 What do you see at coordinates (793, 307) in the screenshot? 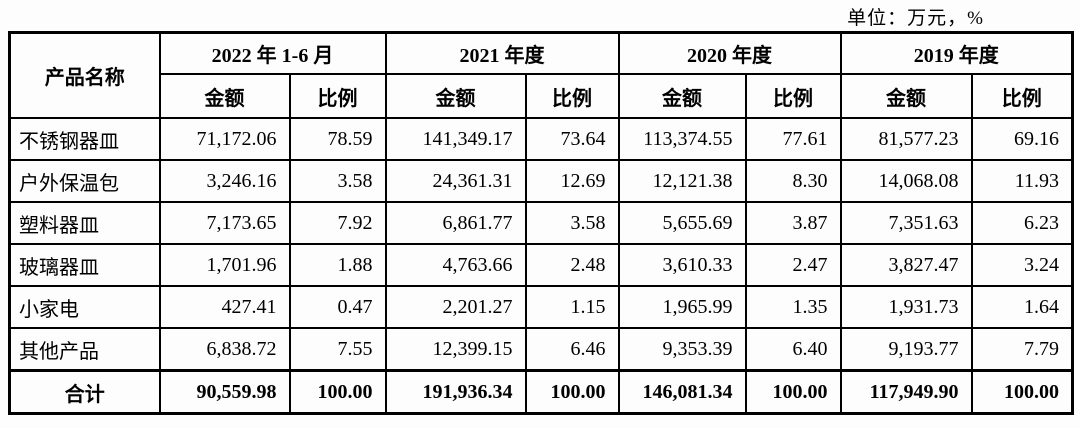
I see `ratio-cell: 1.35` at bounding box center [793, 307].